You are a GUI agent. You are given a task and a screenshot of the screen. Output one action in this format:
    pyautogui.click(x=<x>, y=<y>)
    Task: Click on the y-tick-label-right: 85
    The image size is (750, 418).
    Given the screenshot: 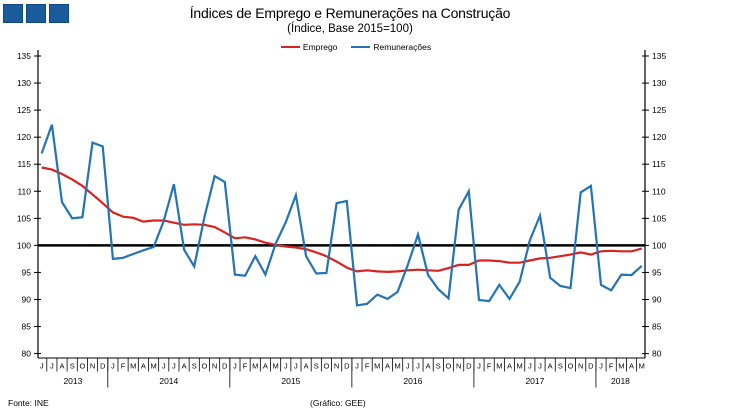 What is the action you would take?
    pyautogui.click(x=657, y=327)
    